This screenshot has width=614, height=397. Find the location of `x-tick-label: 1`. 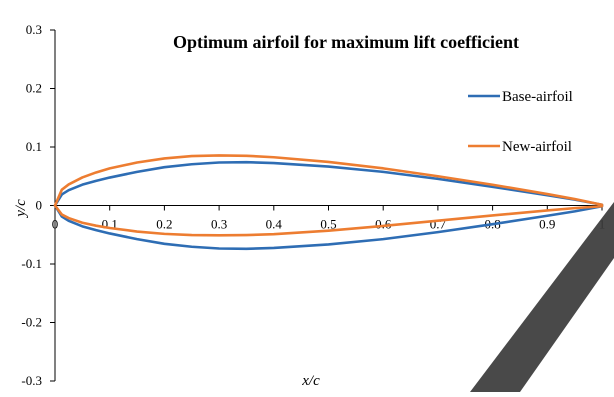

x-tick-label: 1 is located at coordinates (602, 224).